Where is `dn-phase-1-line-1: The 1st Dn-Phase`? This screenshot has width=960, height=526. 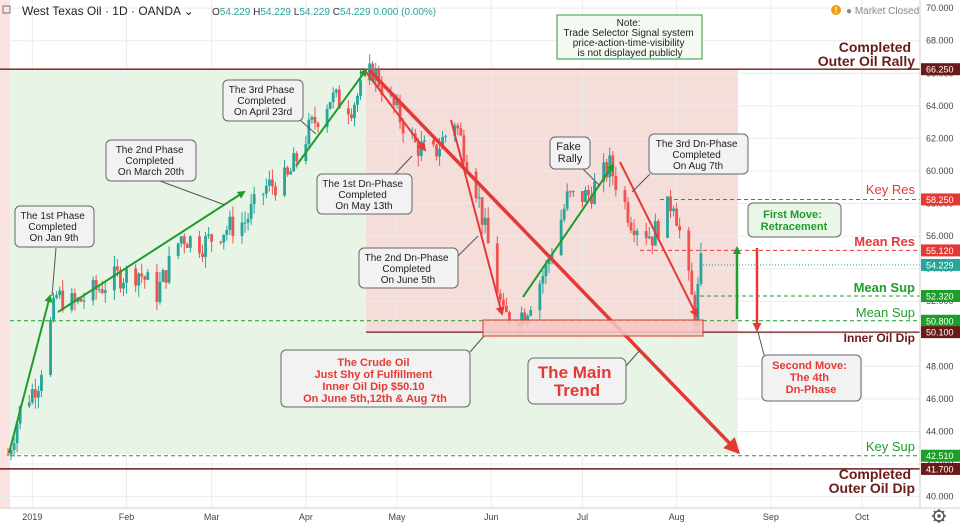
dn-phase-1-line-1: The 1st Dn-Phase is located at coordinates (362, 184).